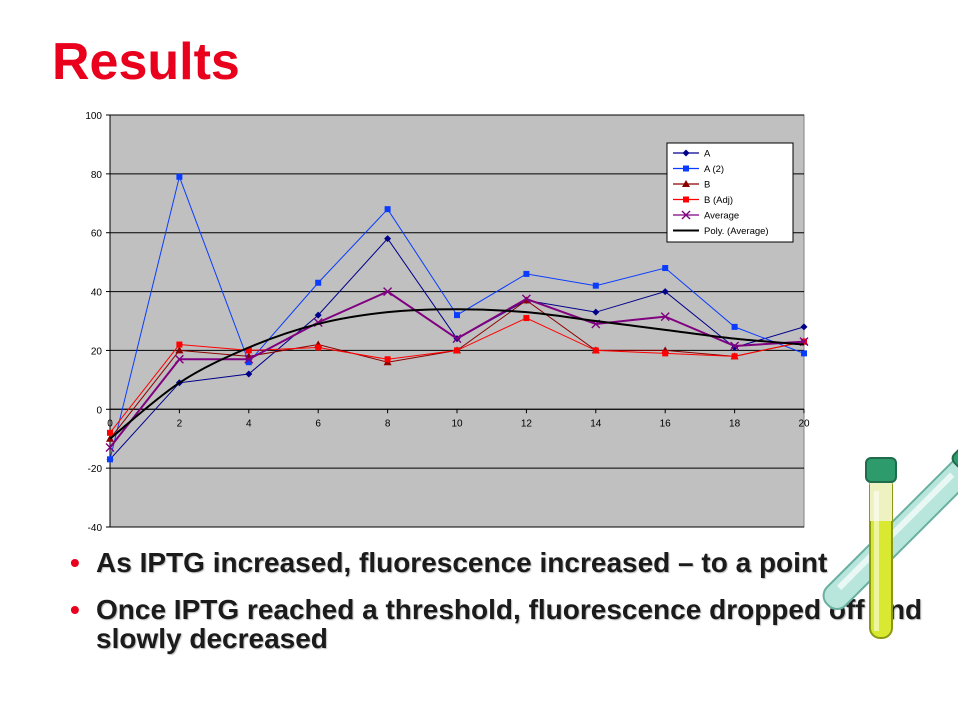 The height and width of the screenshot is (720, 960). I want to click on legend-item: B (Adj), so click(703, 200).